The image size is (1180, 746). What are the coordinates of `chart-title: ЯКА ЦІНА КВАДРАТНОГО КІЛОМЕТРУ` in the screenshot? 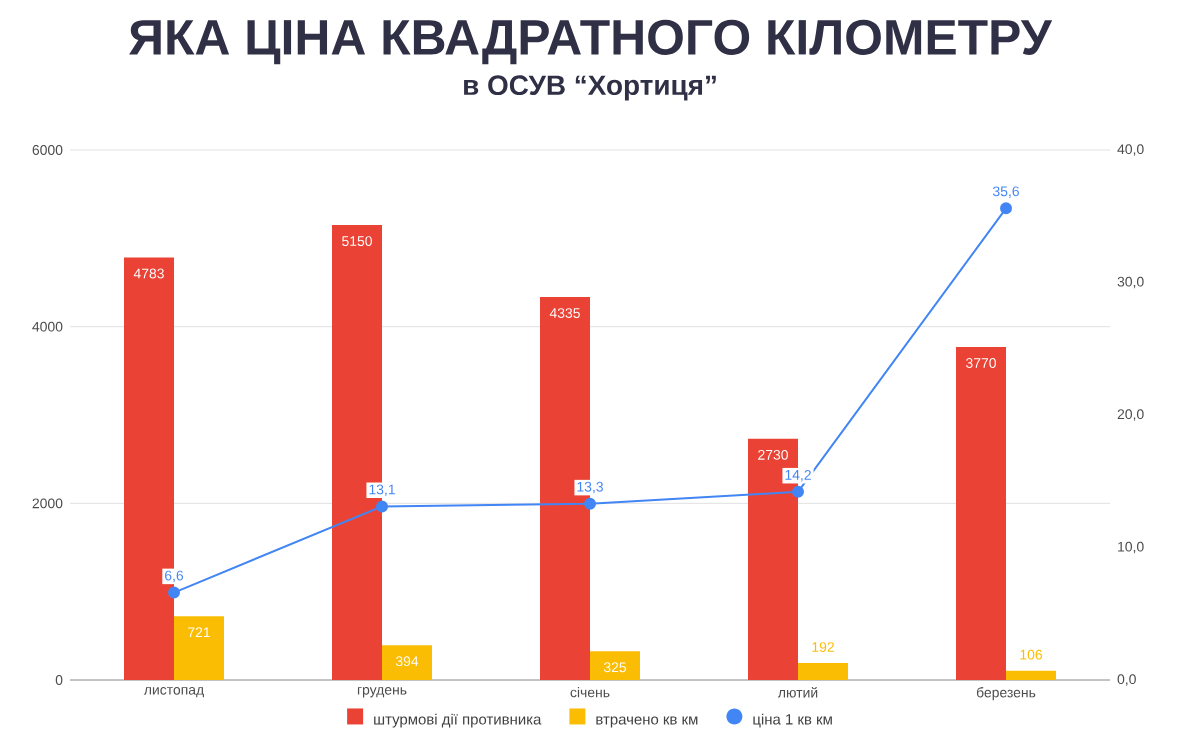 It's located at (591, 42).